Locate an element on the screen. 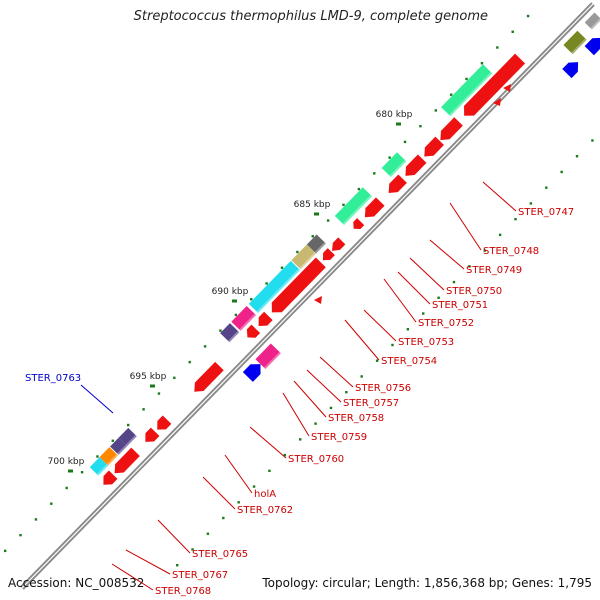 This screenshot has width=600, height=600. gene-label: STER_0760 is located at coordinates (316, 459).